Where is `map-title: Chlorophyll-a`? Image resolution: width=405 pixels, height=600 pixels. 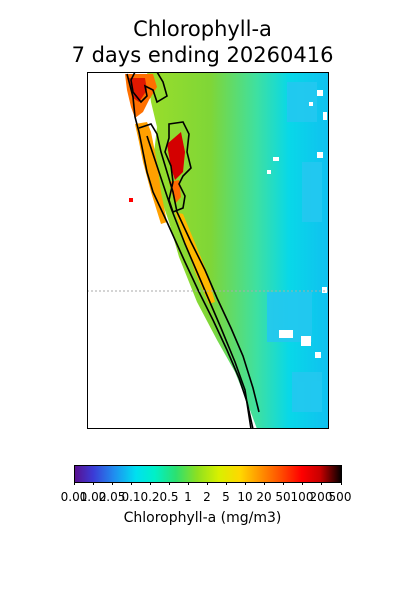
map-title: Chlorophyll-a is located at coordinates (202, 29).